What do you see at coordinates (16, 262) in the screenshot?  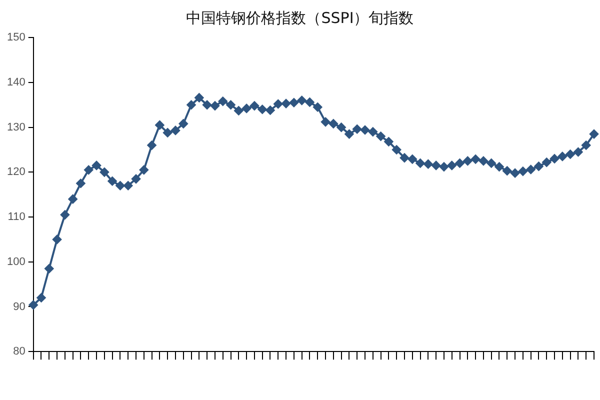 I see `y-tick-label: 100` at bounding box center [16, 262].